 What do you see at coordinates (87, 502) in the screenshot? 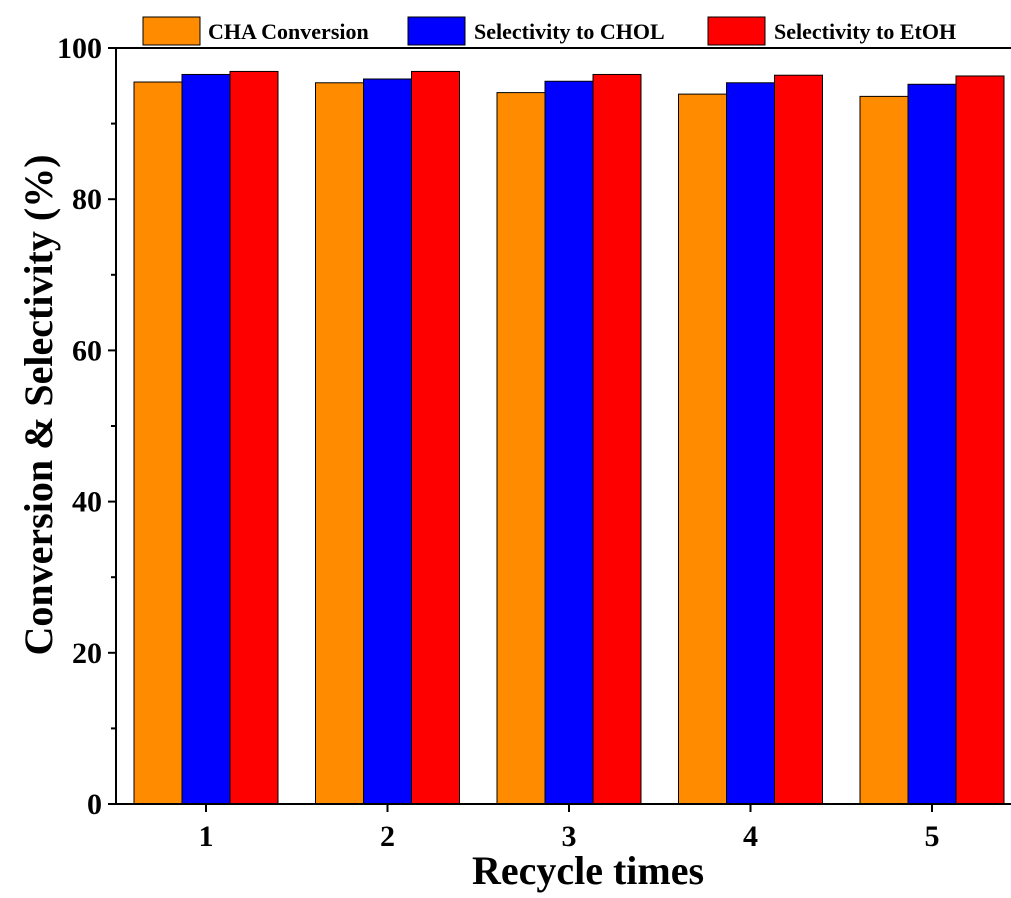
I see `y-tick-label-40: 40` at bounding box center [87, 502].